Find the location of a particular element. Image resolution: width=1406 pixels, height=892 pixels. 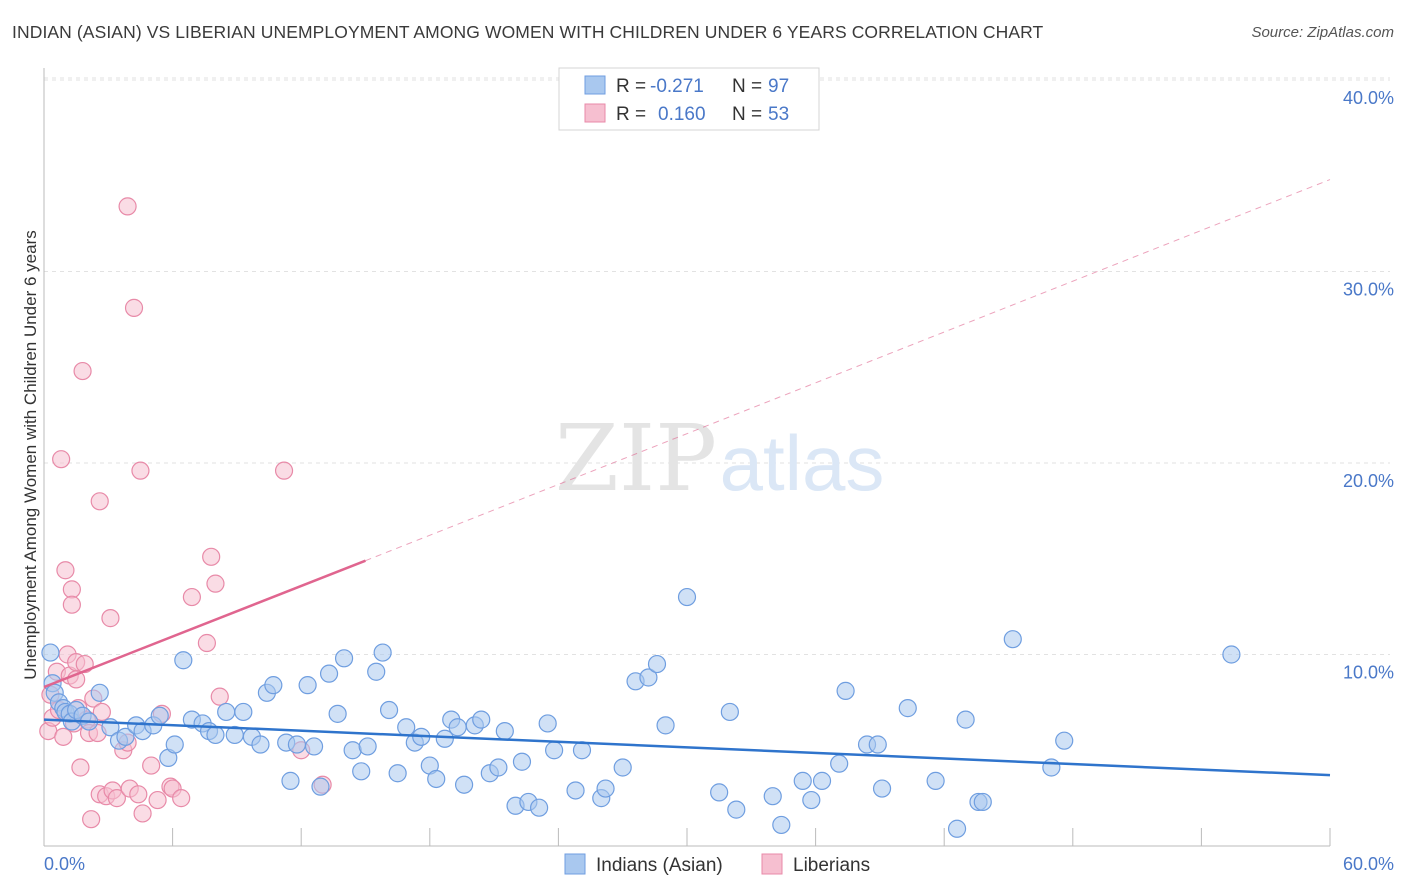

chart-source: Source: ZipAtlas.com is located at coordinates (1322, 32).